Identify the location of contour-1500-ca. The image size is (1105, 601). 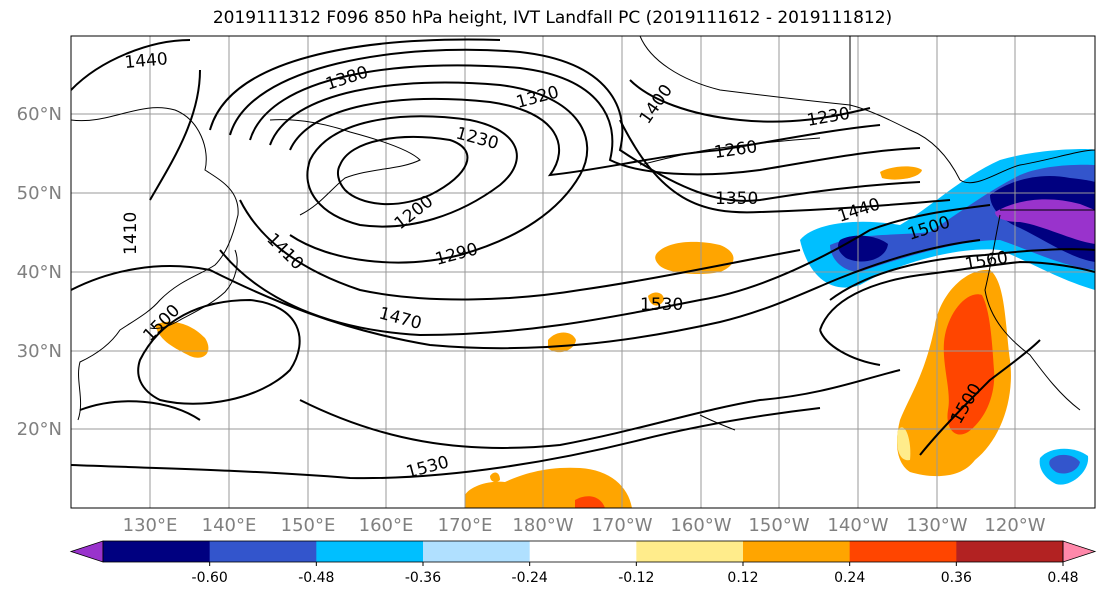
(980, 397).